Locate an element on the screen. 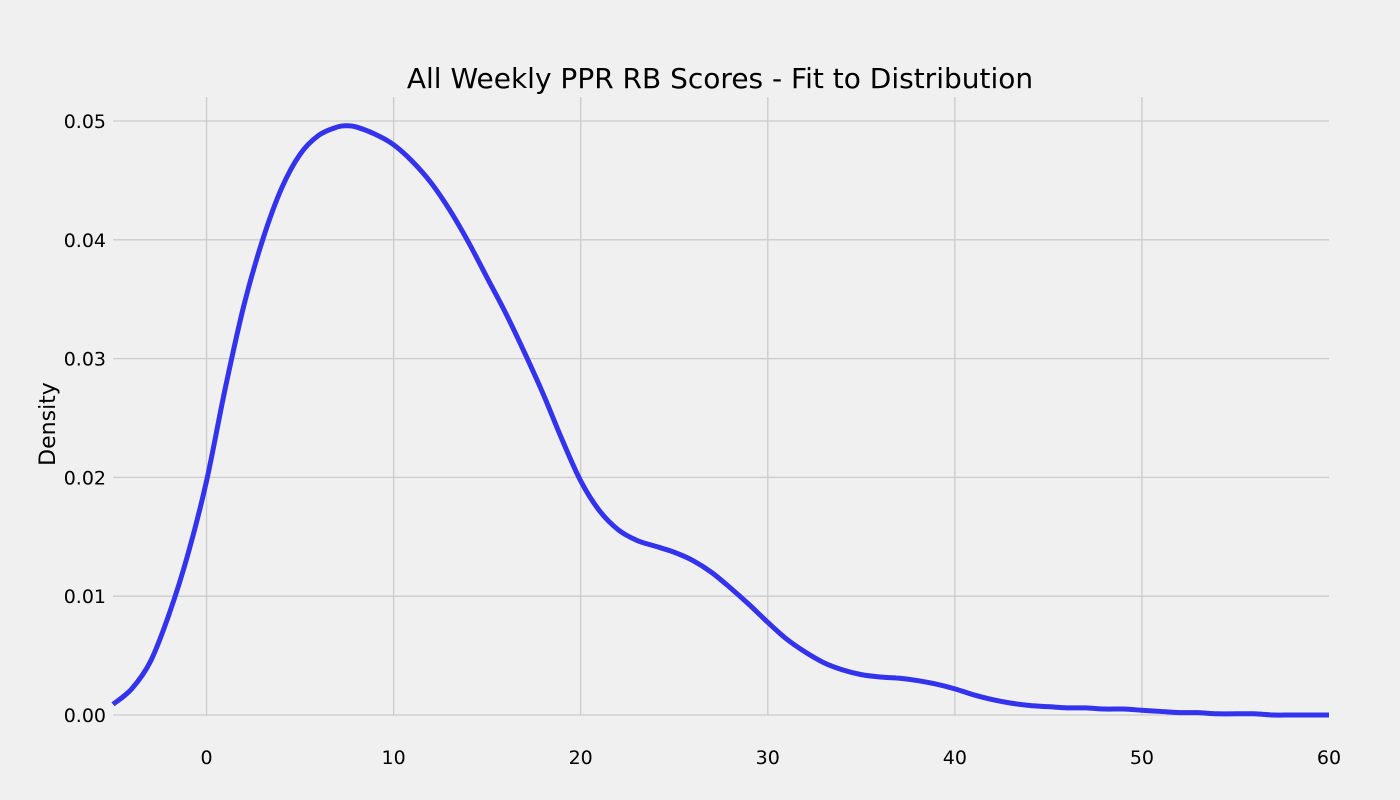 The height and width of the screenshot is (800, 1400). y-tick-label: 0.00 is located at coordinates (85, 716).